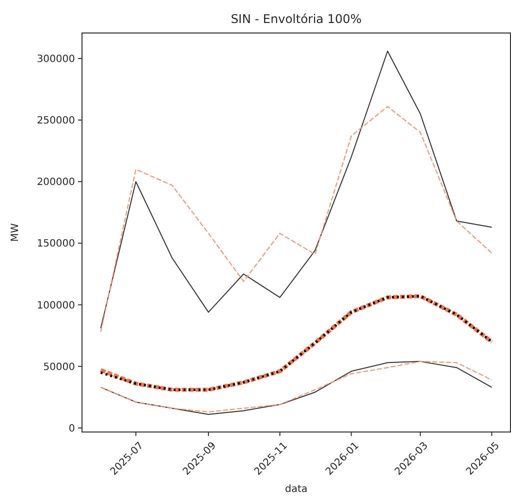 The image size is (511, 497). I want to click on y-tick-label: 100000, so click(55, 306).